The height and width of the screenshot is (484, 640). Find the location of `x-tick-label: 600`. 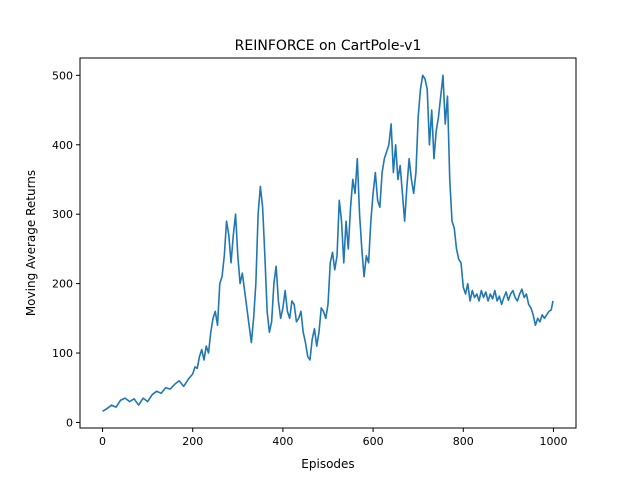

x-tick-label: 600 is located at coordinates (373, 441).